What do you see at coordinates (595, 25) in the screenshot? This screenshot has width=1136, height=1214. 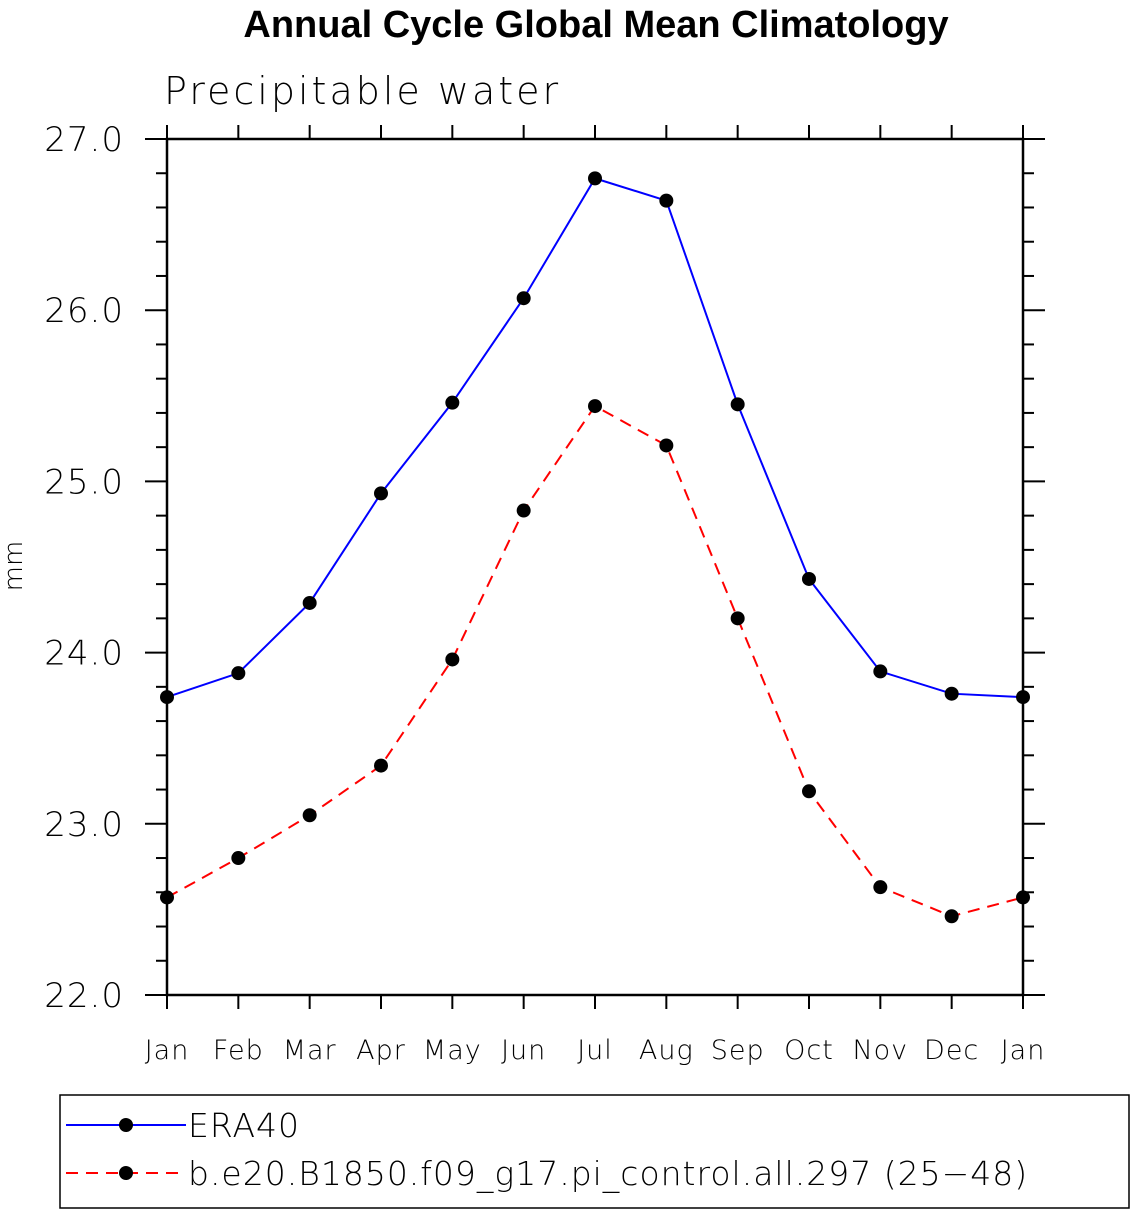 I see `chart-title: Annual Cycle Global Mean Climatology` at bounding box center [595, 25].